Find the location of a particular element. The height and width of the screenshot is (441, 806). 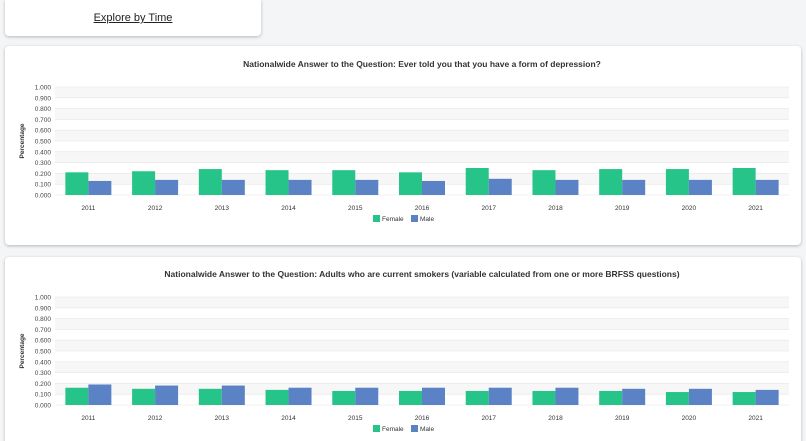

x-tick-label: 2016 is located at coordinates (422, 208).